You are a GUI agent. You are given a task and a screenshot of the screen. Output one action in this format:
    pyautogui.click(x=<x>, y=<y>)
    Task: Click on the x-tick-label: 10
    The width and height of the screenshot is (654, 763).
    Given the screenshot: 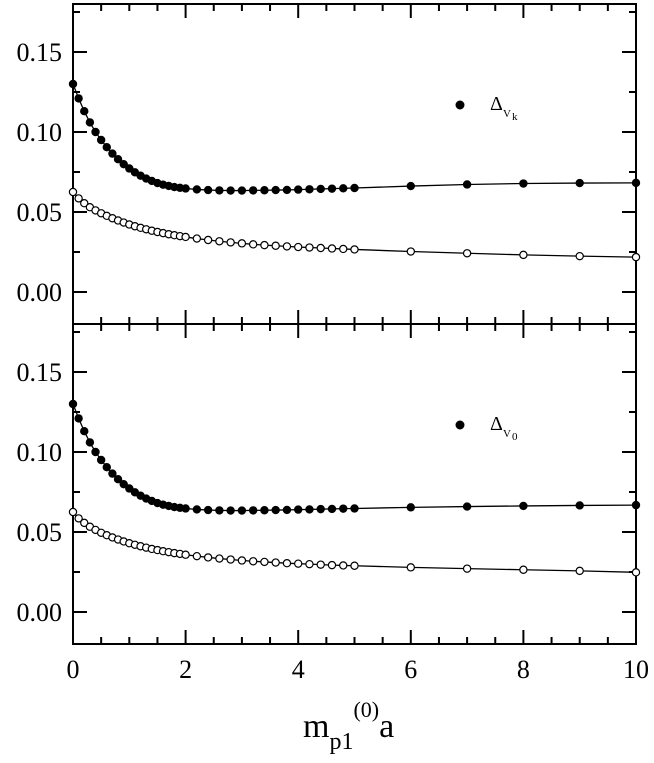 What is the action you would take?
    pyautogui.click(x=636, y=669)
    